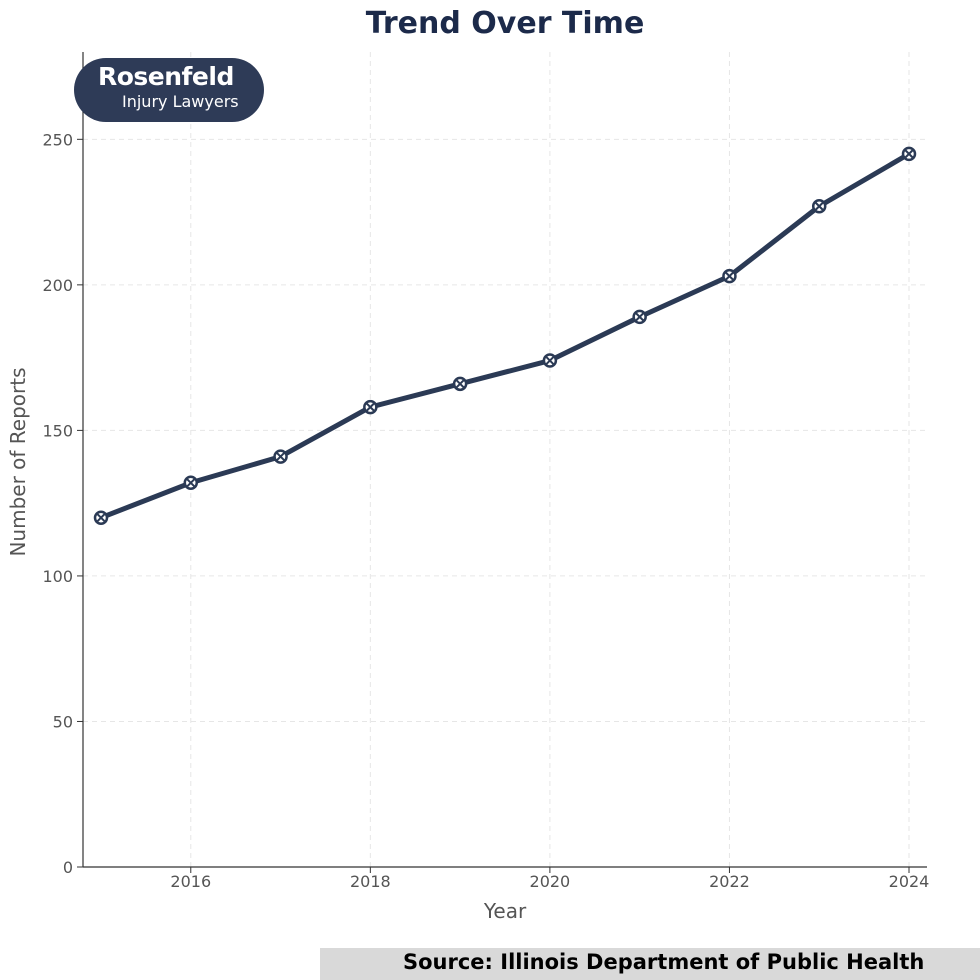 This screenshot has height=980, width=980. Describe the element at coordinates (57, 430) in the screenshot. I see `y-tick-label: 150` at that location.